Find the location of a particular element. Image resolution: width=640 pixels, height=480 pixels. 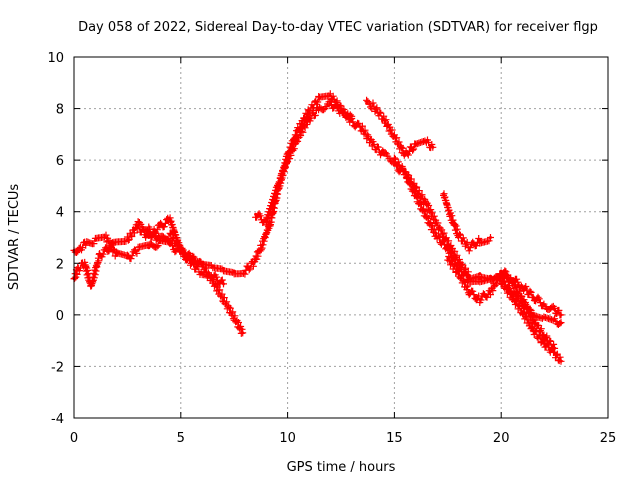

x-tick-label: 0 is located at coordinates (74, 438).